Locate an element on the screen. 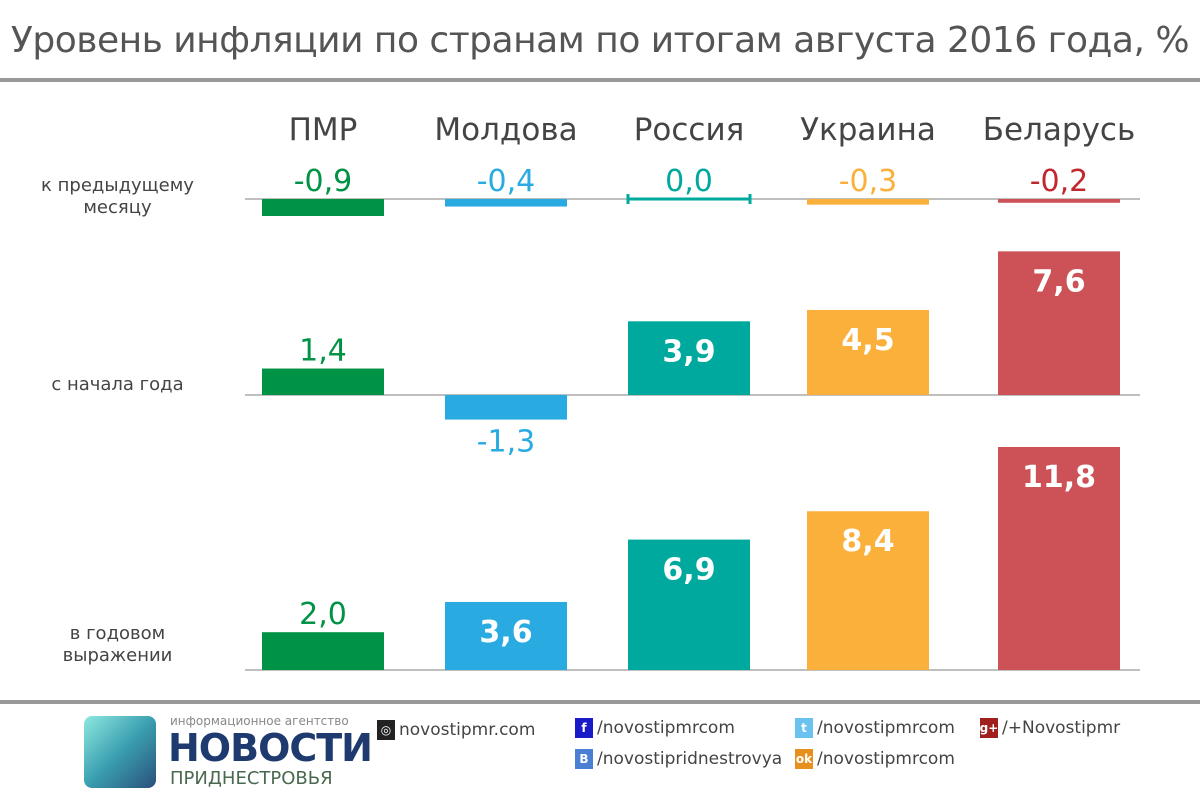  logo-icon is located at coordinates (120, 752).